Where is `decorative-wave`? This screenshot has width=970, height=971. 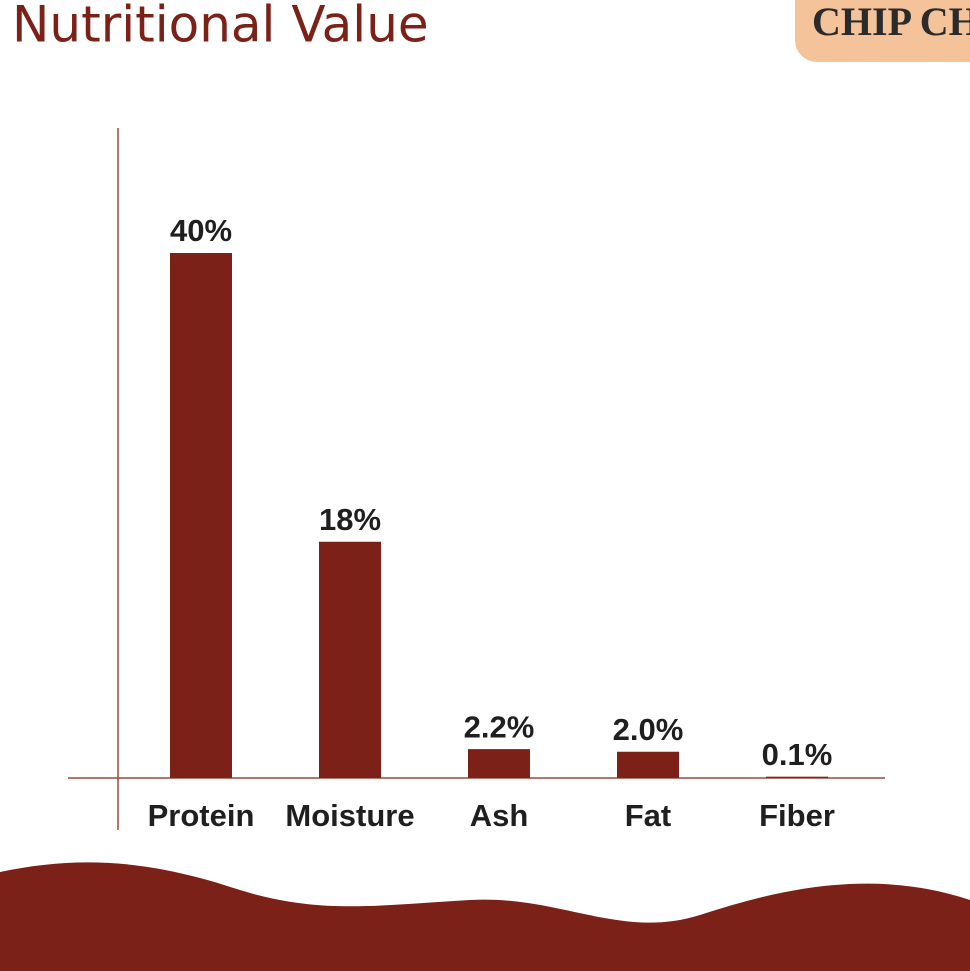 decorative-wave is located at coordinates (485, 916).